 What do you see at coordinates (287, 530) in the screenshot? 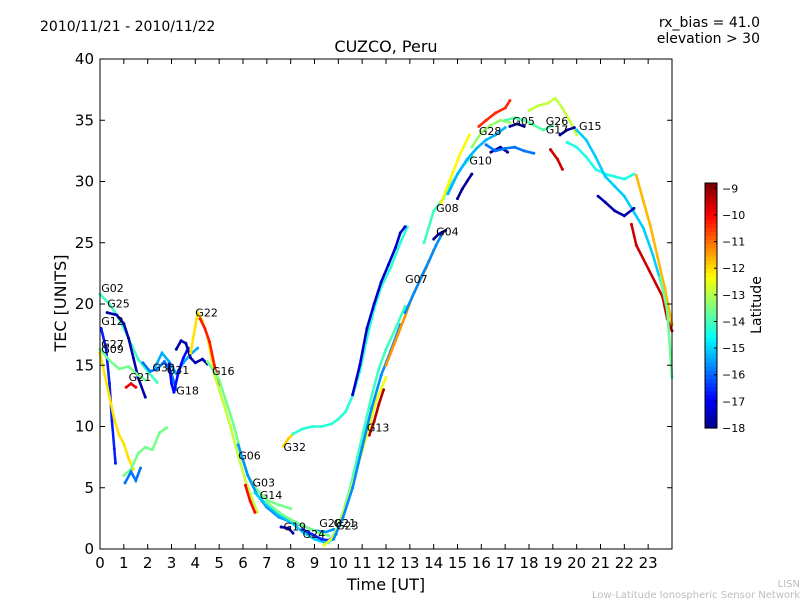
I see `track-g19` at bounding box center [287, 530].